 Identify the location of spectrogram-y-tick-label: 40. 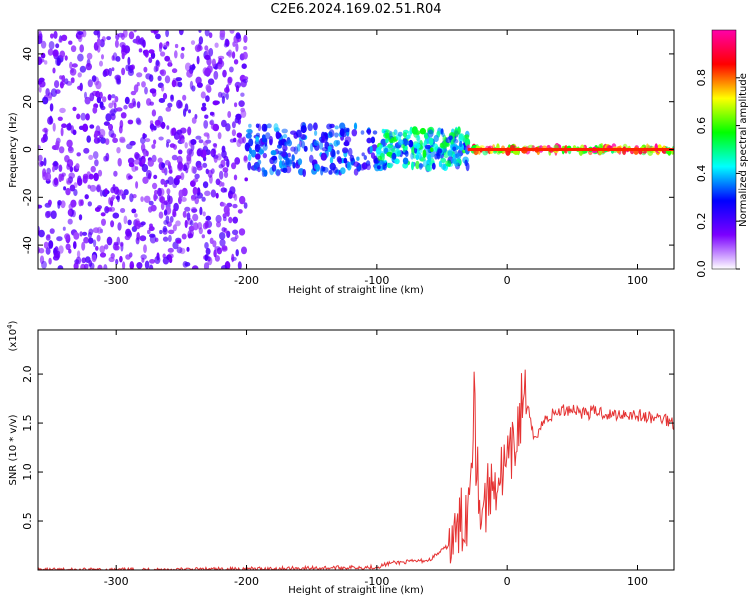
(27, 54).